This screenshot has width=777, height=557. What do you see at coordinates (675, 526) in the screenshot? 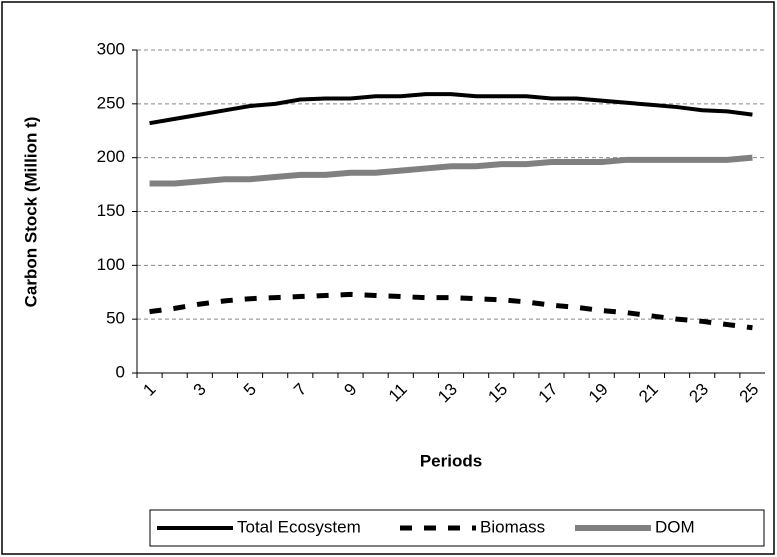
I see `legend-label: DOM` at bounding box center [675, 526].